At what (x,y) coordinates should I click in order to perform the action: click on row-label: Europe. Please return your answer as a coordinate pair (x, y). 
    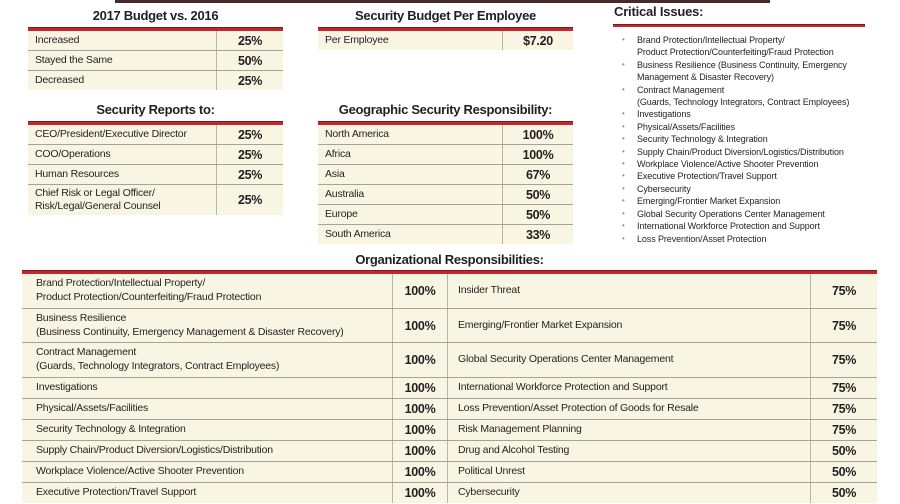
    Looking at the image, I should click on (341, 214).